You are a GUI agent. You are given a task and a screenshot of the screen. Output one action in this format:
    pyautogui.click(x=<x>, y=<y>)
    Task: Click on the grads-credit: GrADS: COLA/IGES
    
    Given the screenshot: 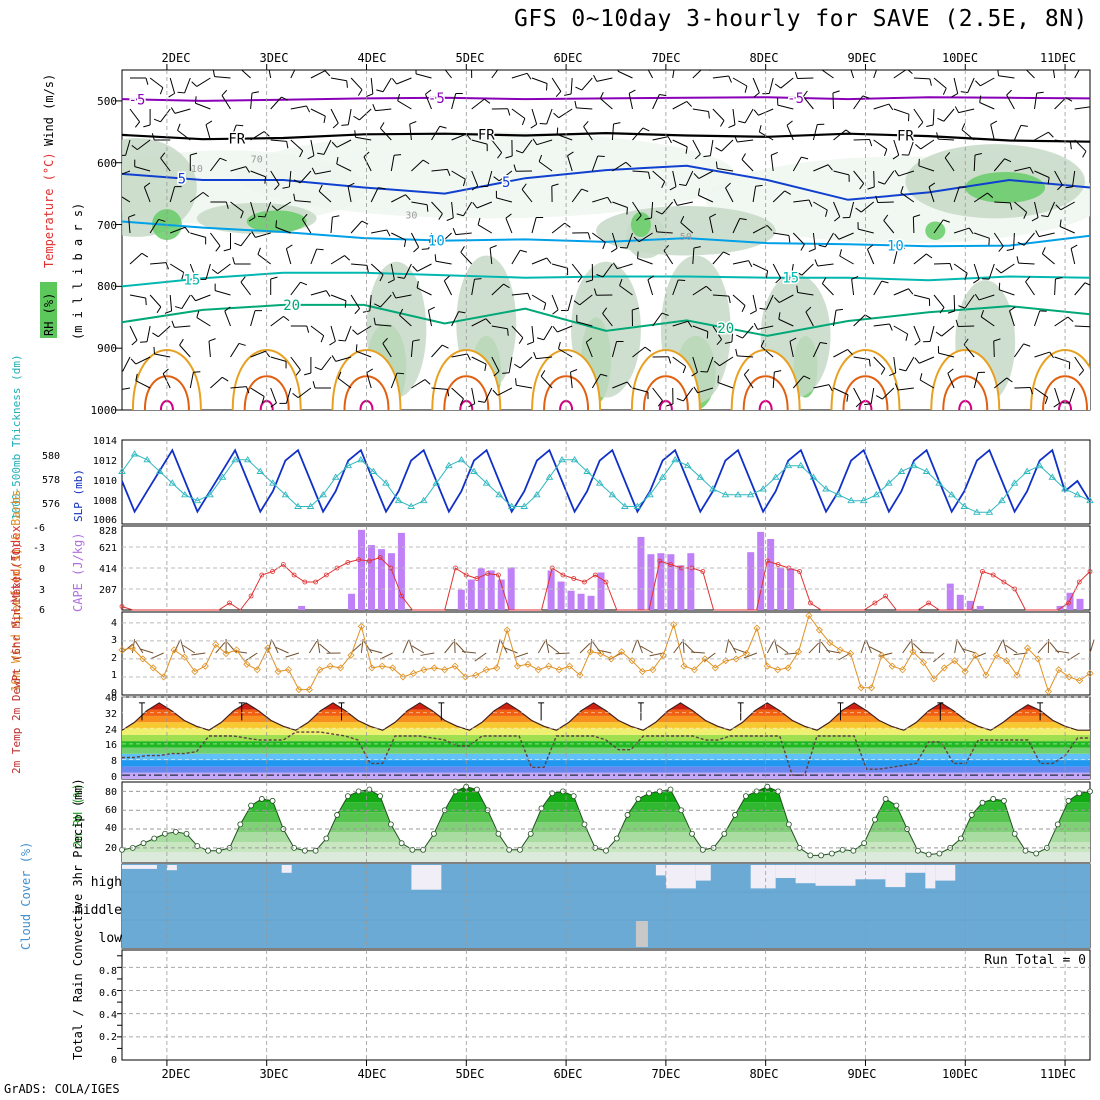 What is the action you would take?
    pyautogui.click(x=62, y=1089)
    